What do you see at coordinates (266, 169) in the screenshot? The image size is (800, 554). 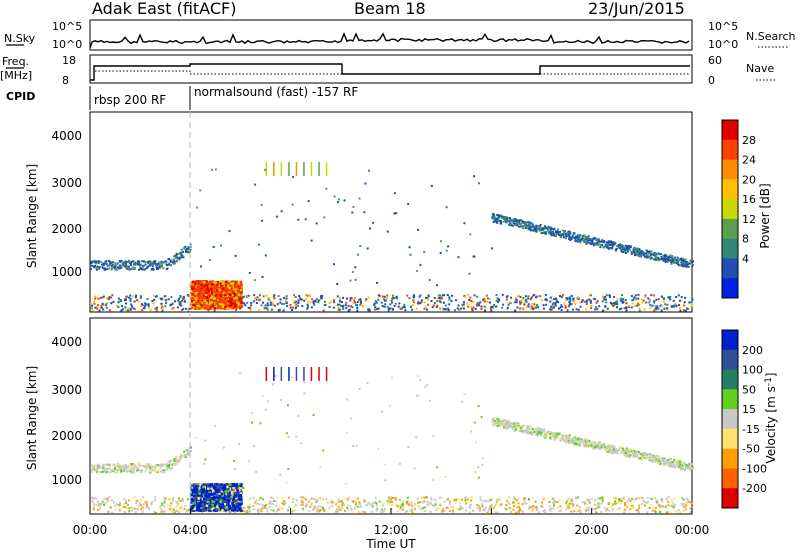 I see `echo-streak` at bounding box center [266, 169].